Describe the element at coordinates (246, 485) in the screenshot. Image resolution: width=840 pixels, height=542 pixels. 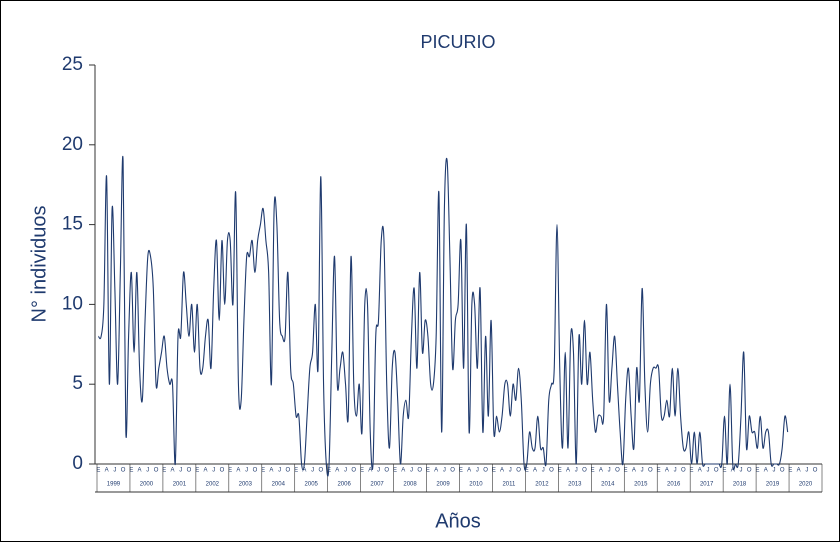
I see `year-label: 2003` at that location.